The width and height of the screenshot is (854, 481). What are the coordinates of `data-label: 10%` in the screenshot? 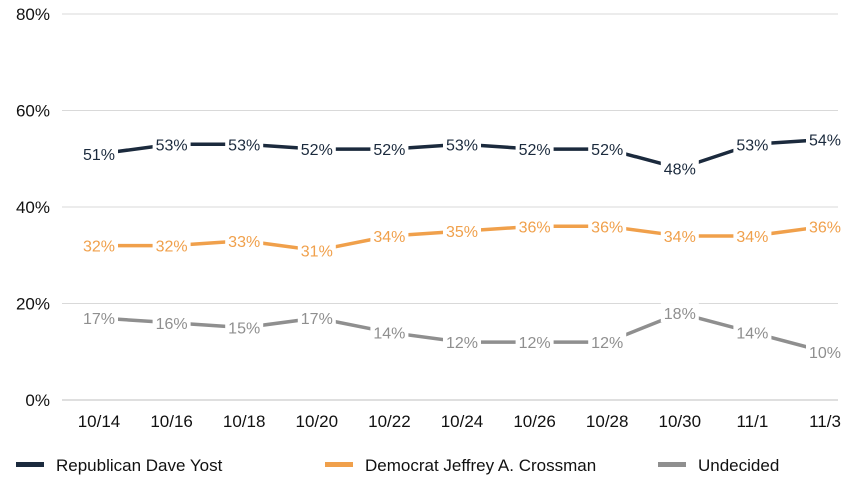 It's located at (825, 353).